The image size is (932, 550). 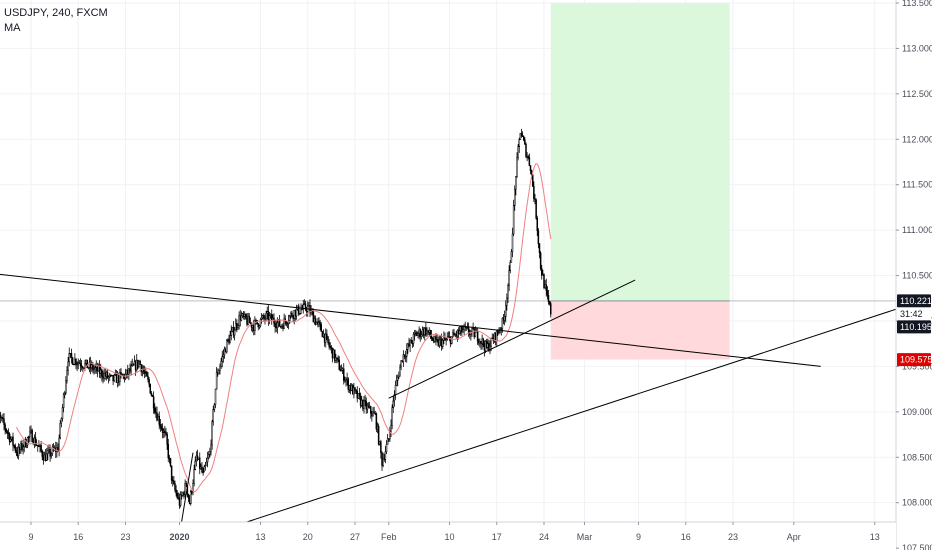 I want to click on symbol-title: USDJPY, 240, FXCM, so click(x=56, y=13).